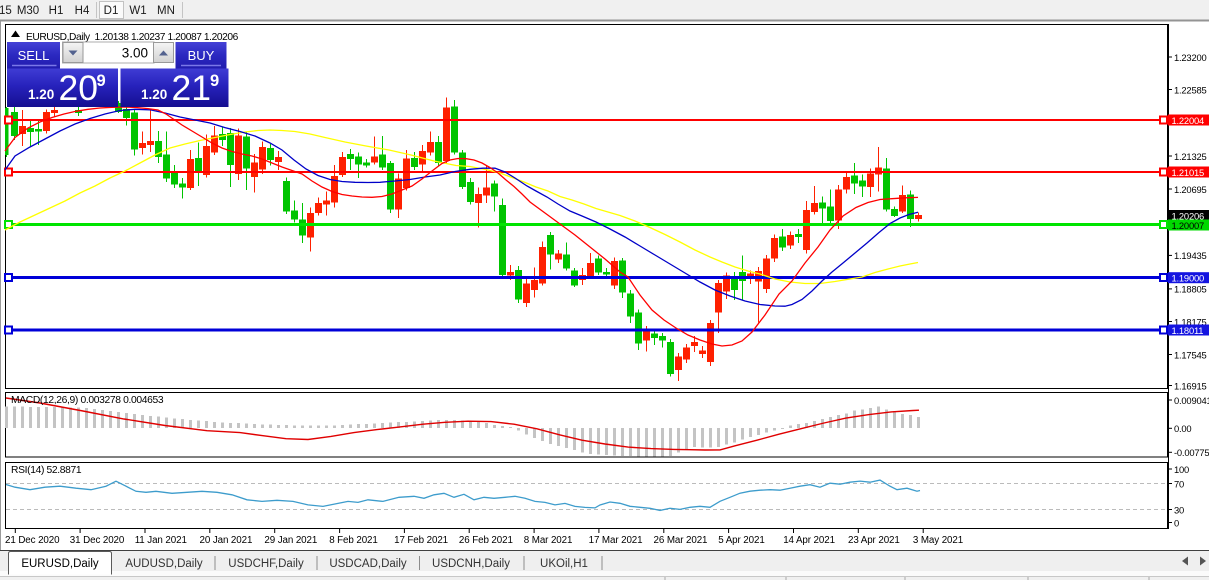  I want to click on svg-text: W1, so click(137, 11).